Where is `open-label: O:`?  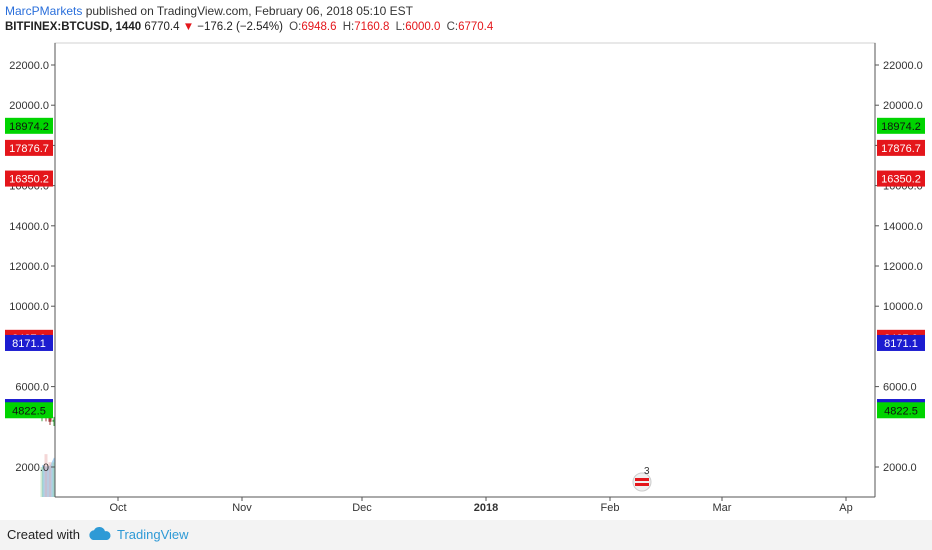 open-label: O: is located at coordinates (295, 27).